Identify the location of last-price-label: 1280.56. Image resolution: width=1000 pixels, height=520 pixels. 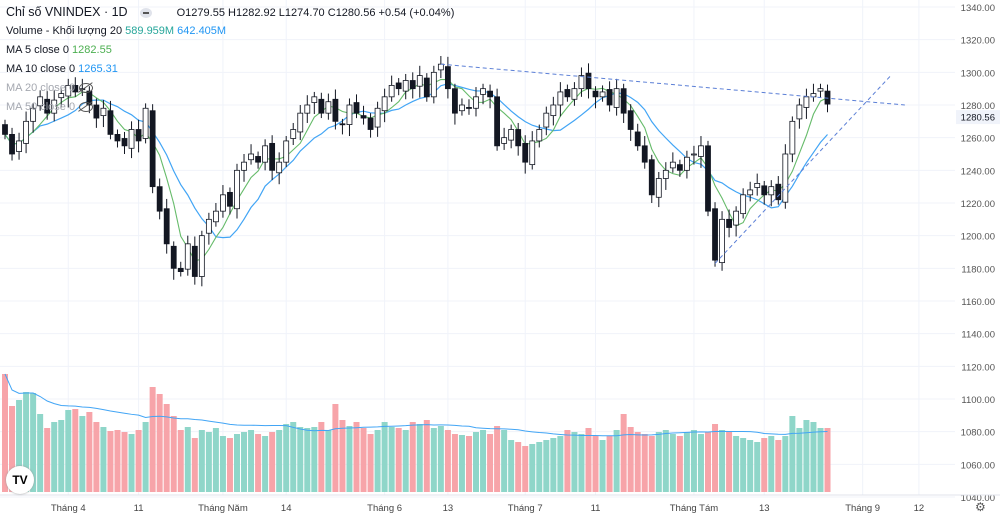
(978, 118).